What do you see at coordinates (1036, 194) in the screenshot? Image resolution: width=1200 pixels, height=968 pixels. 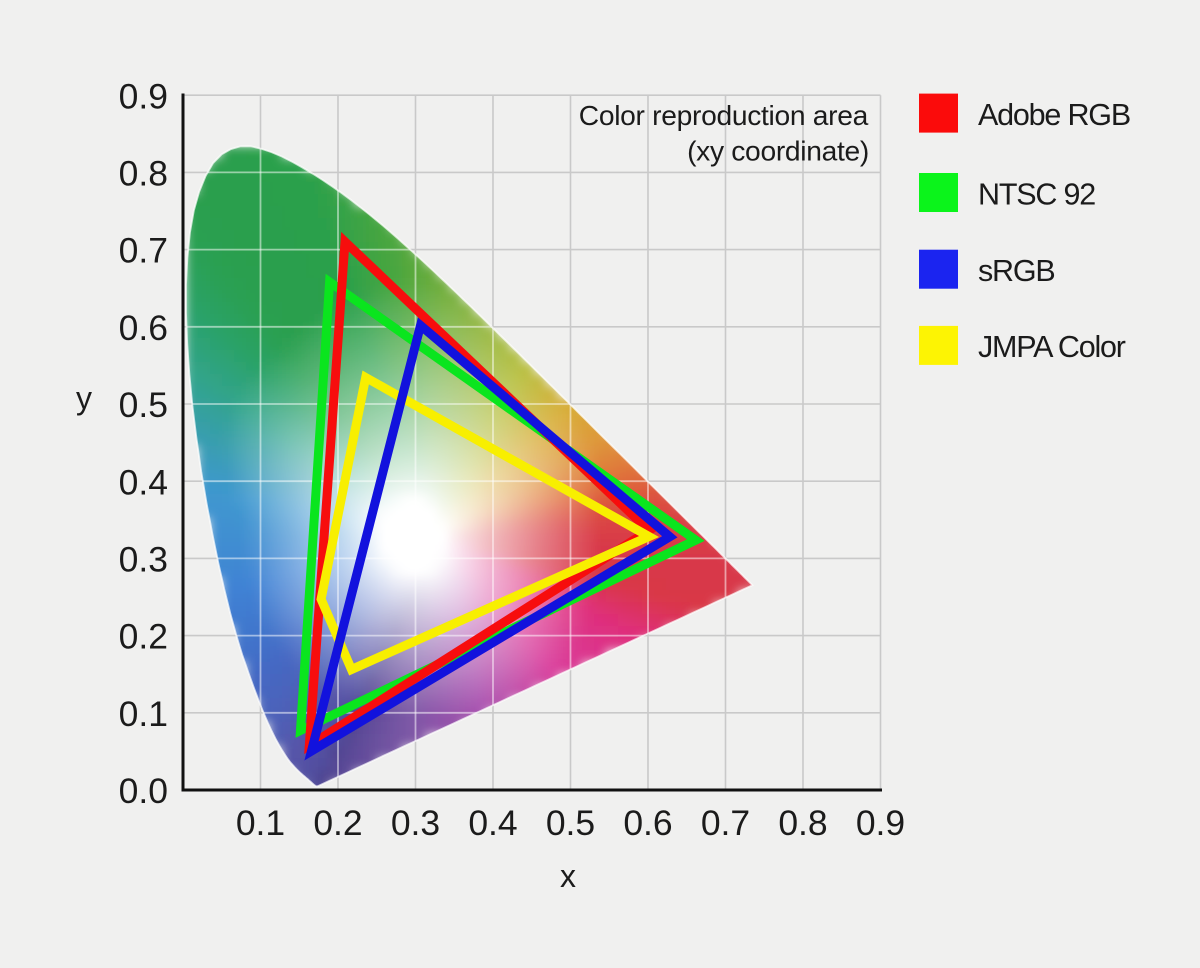 I see `svg-text: NTSC 92` at bounding box center [1036, 194].